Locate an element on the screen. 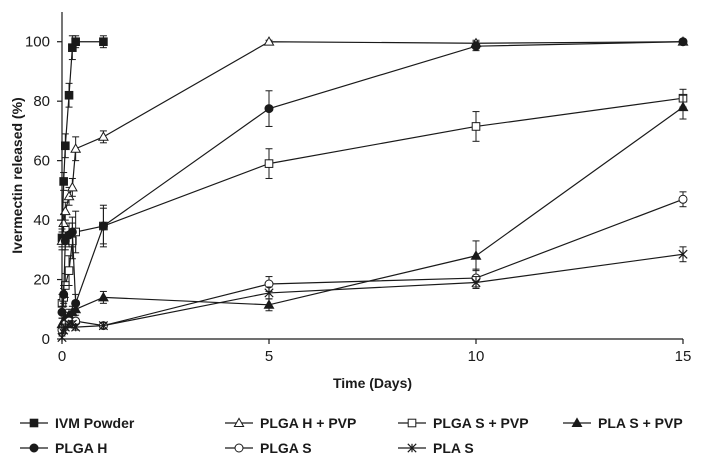 This screenshot has height=461, width=708. x-tick-label: 15 is located at coordinates (683, 356).